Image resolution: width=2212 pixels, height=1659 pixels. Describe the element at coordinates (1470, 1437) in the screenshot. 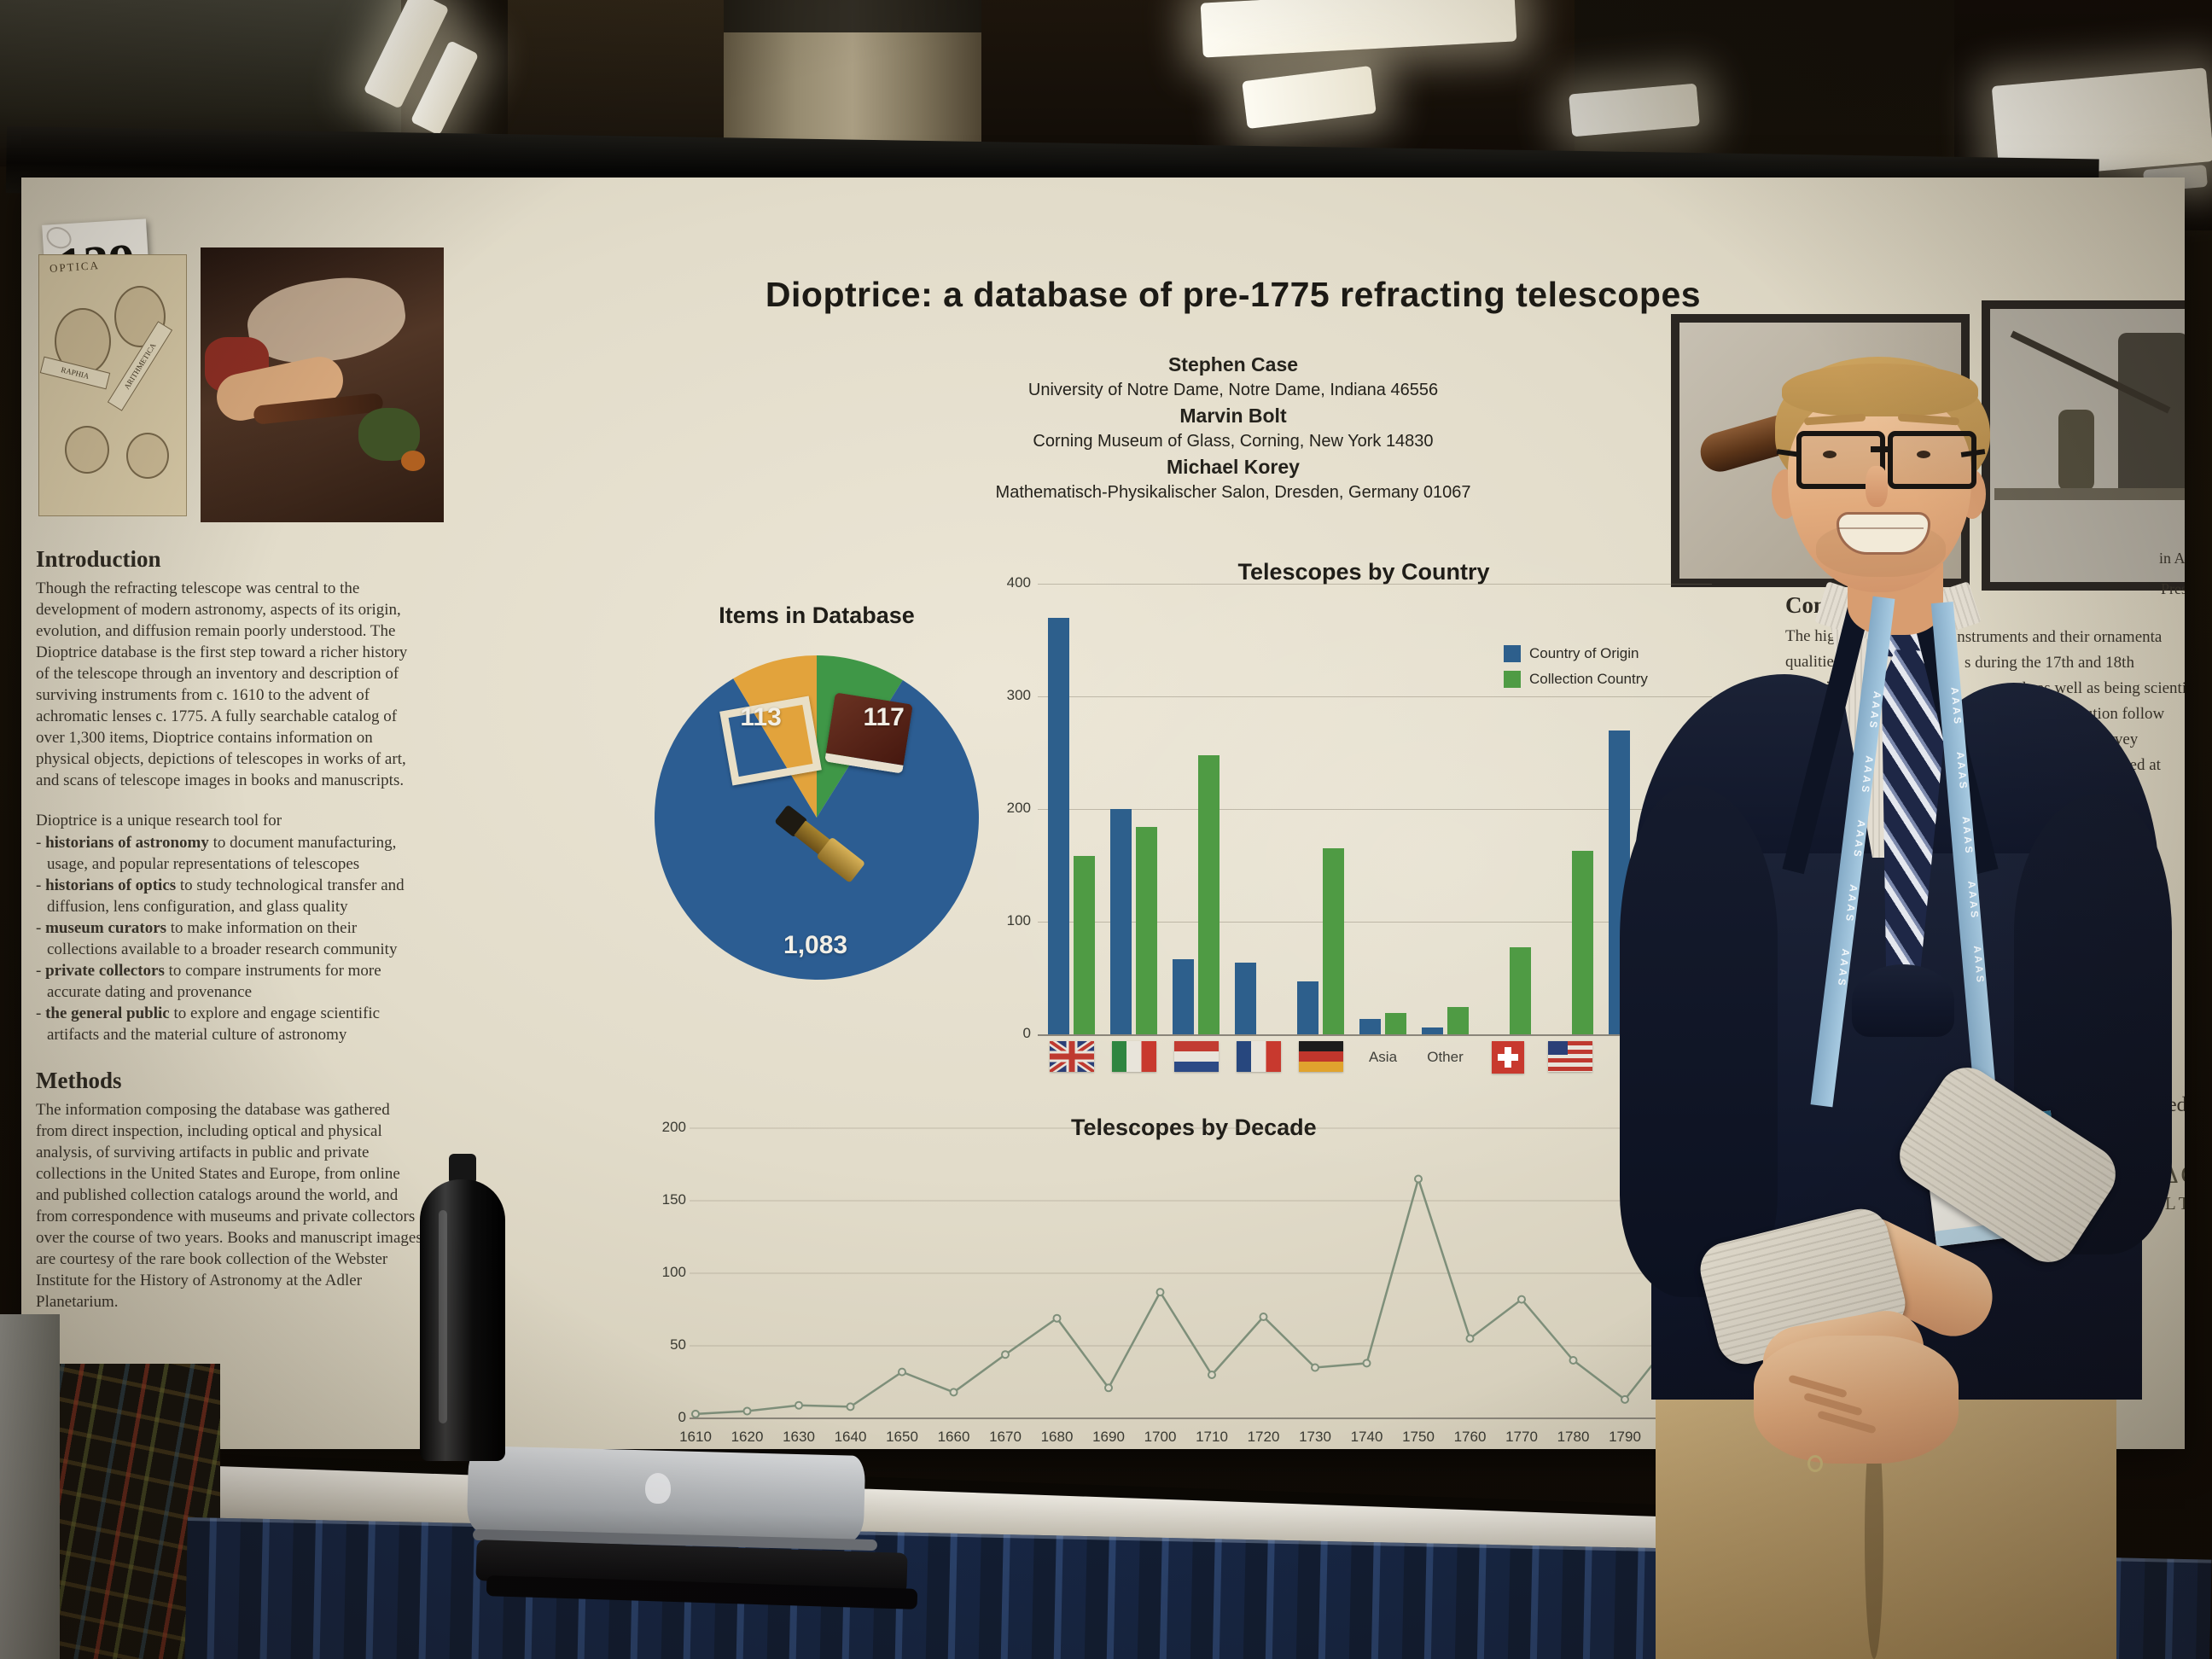

I see `line-x-tick-label: 1760` at that location.